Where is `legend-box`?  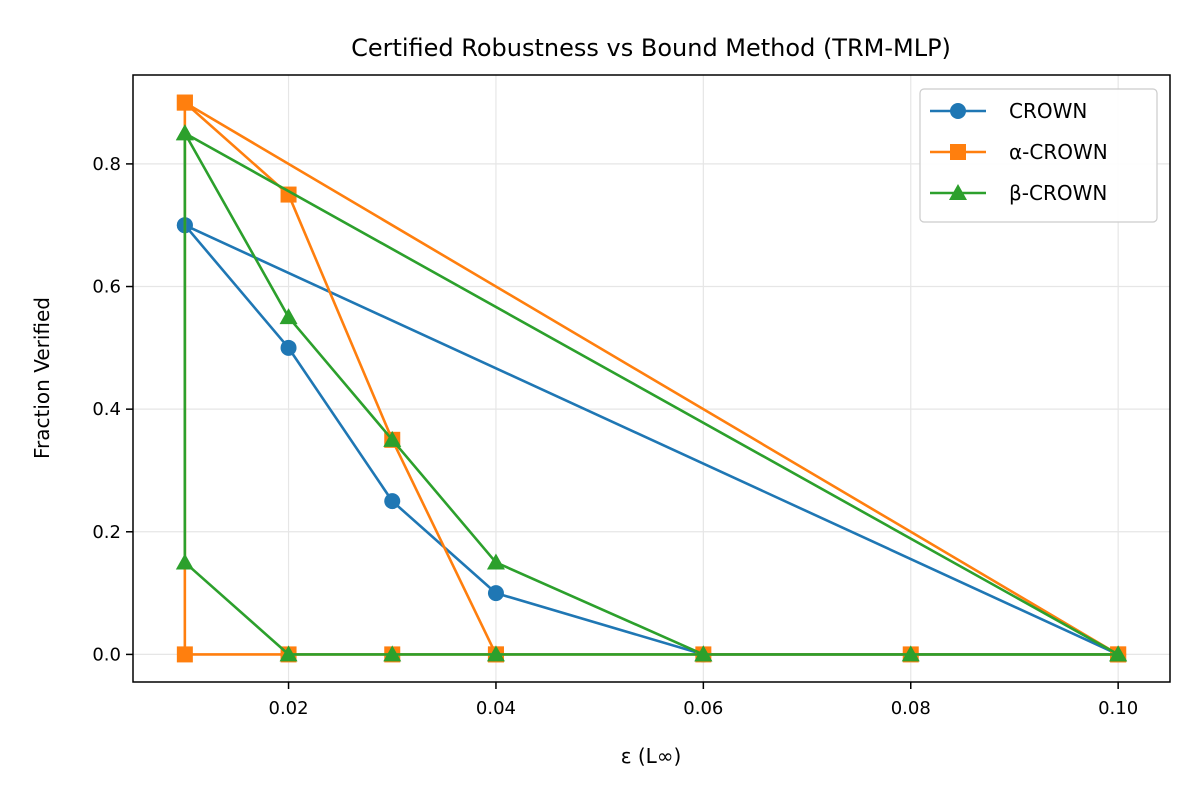 legend-box is located at coordinates (1038, 155).